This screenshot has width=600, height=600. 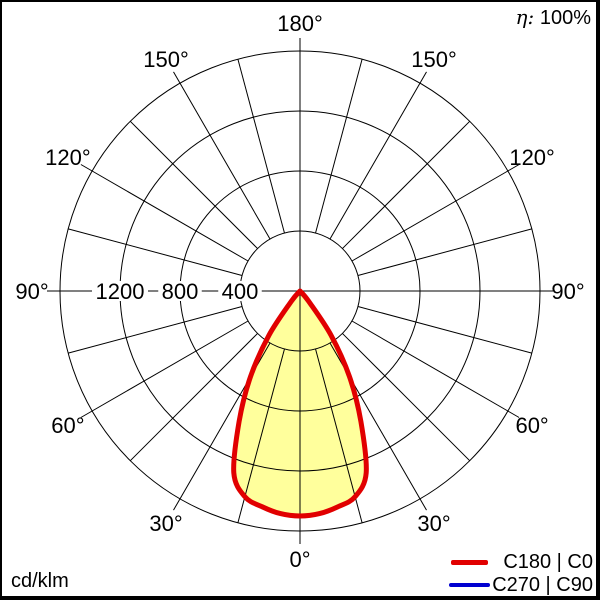 I want to click on curve-c180-c0, so click(x=300, y=403).